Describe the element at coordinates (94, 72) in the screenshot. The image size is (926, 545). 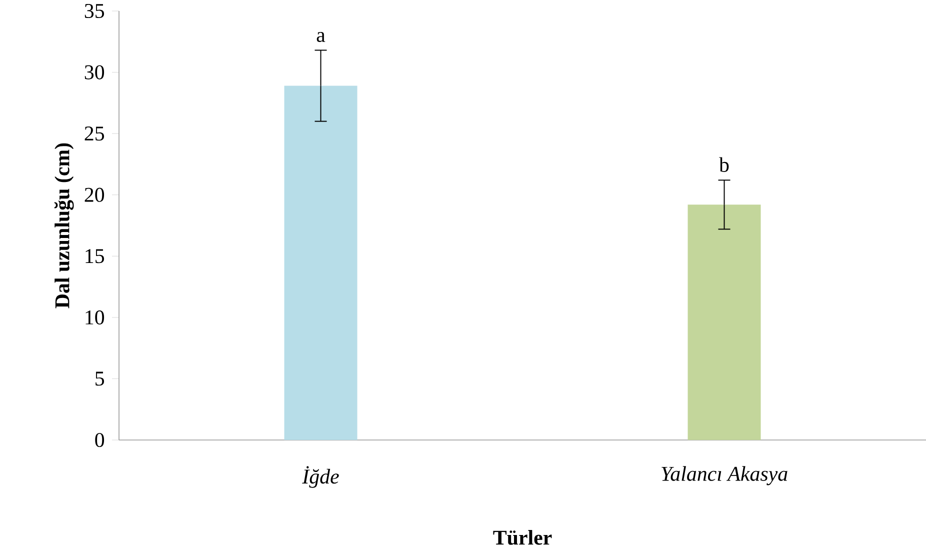
I see `y-tick-label: 30` at that location.